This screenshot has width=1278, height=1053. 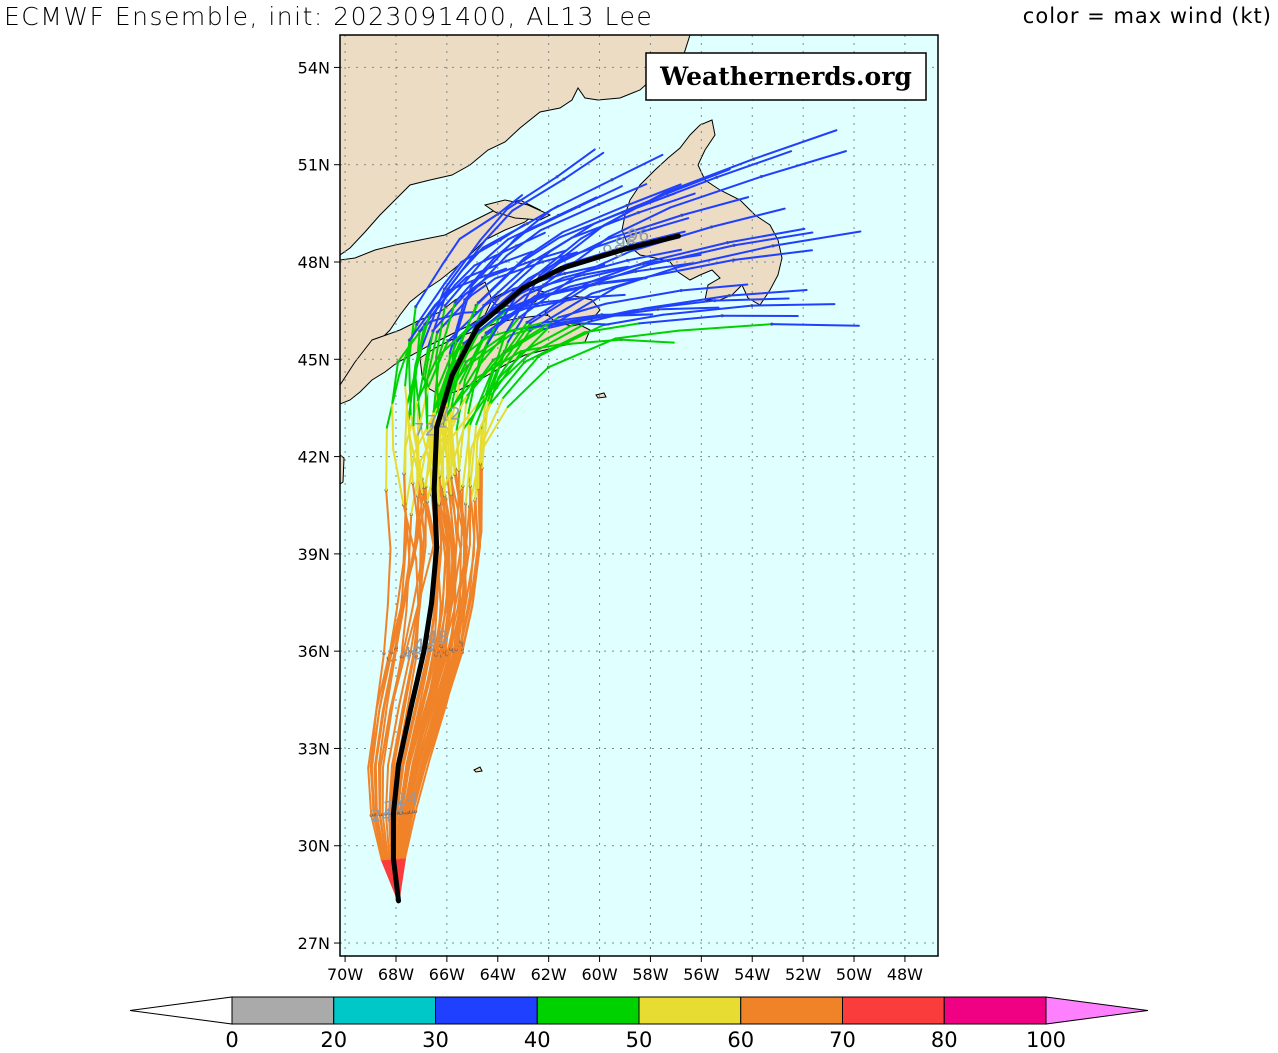 I want to click on forecast-hour-label: 24, so click(x=407, y=800).